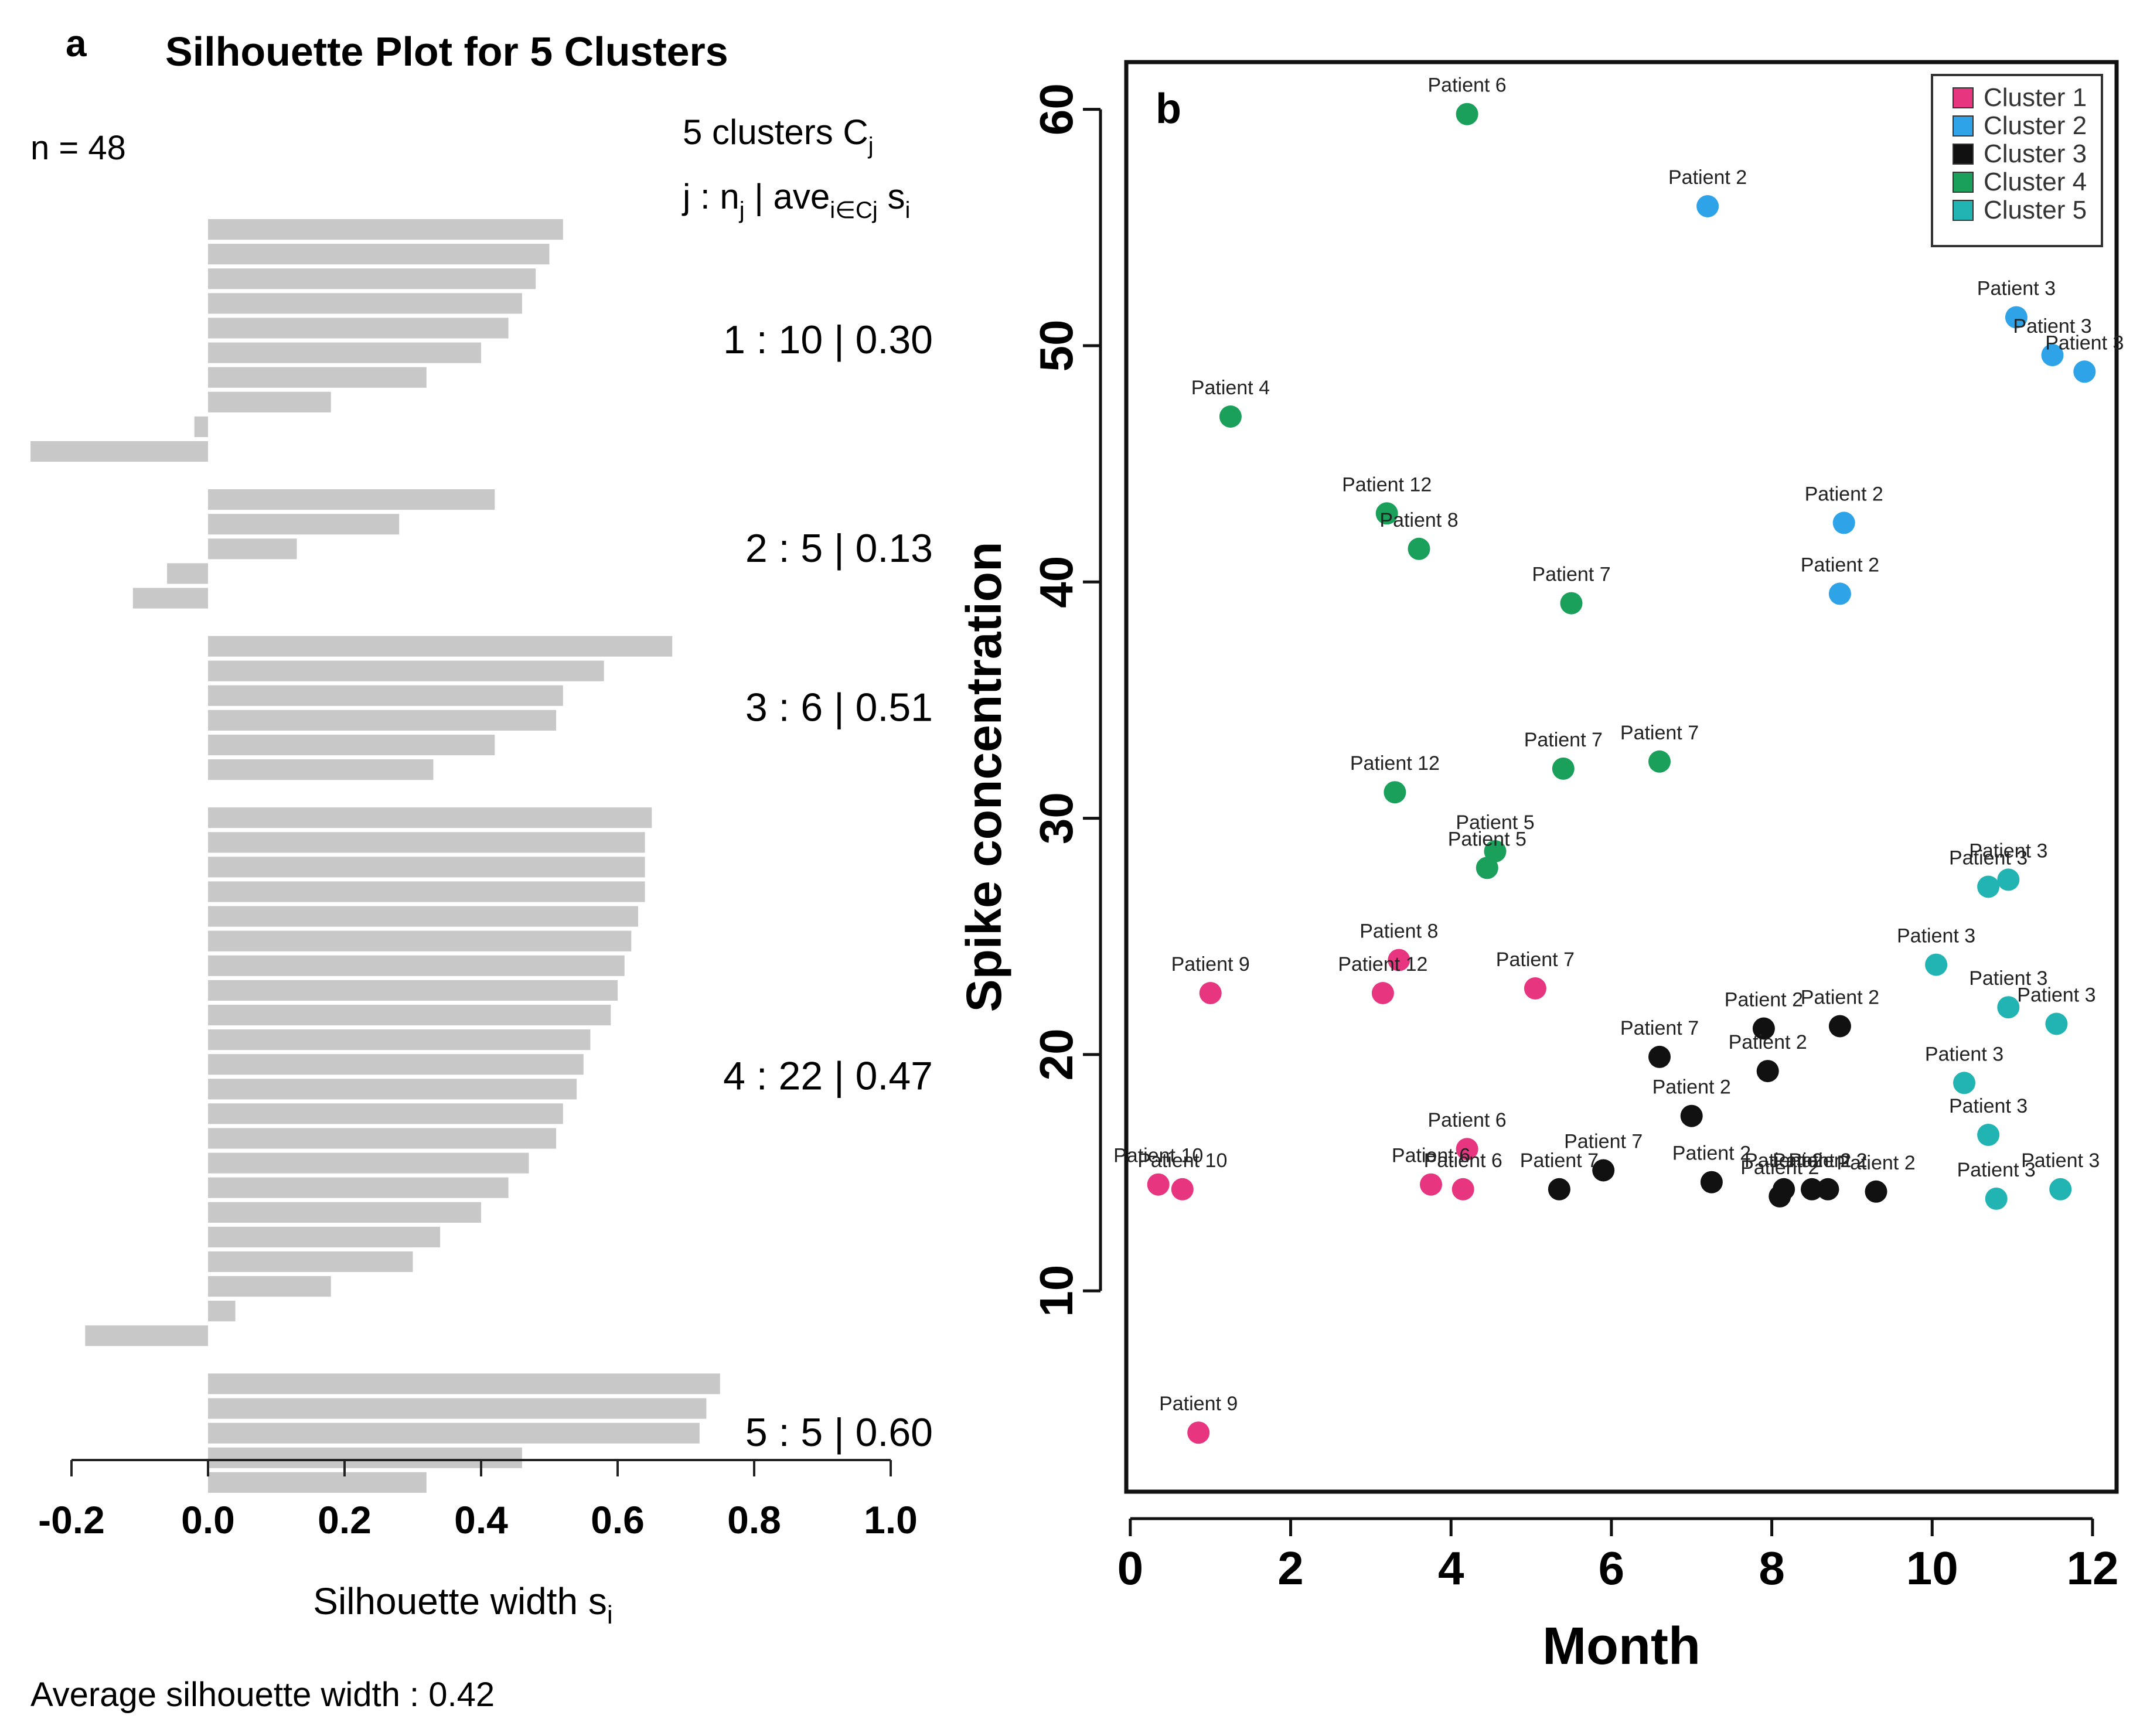 The height and width of the screenshot is (1736, 2133). I want to click on header1-text: 5 clusters C, so click(775, 132).